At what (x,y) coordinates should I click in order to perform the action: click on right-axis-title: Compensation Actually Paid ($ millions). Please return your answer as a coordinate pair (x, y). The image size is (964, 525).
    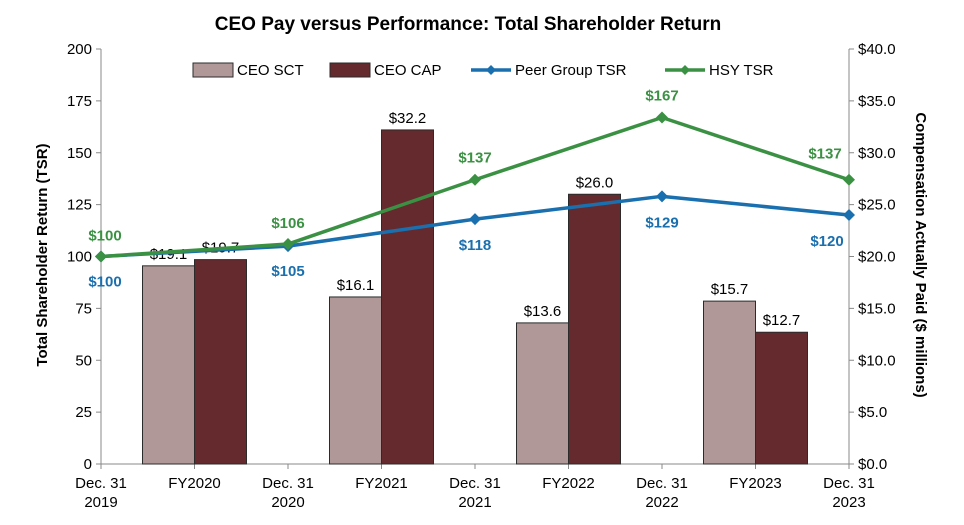
    Looking at the image, I should click on (920, 254).